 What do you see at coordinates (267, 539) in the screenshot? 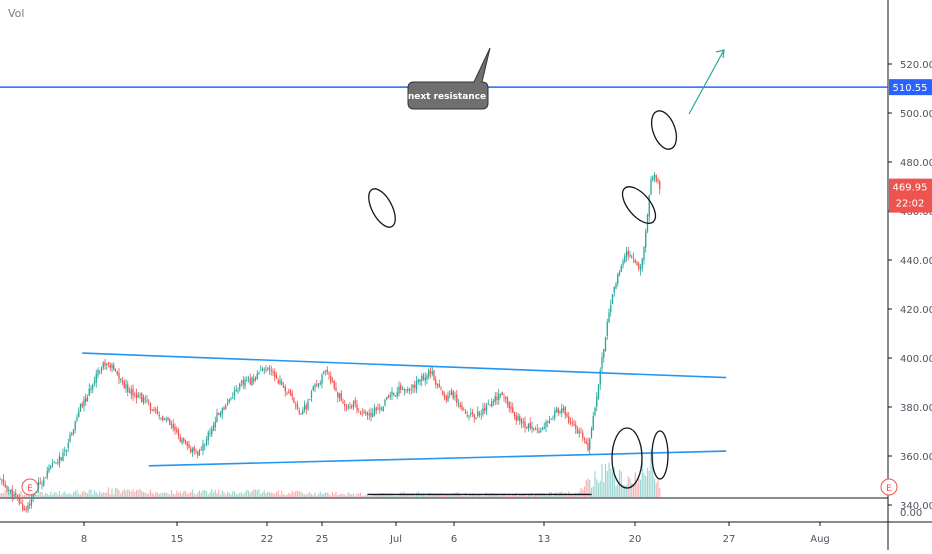
I see `time-tick-label: 22` at bounding box center [267, 539].